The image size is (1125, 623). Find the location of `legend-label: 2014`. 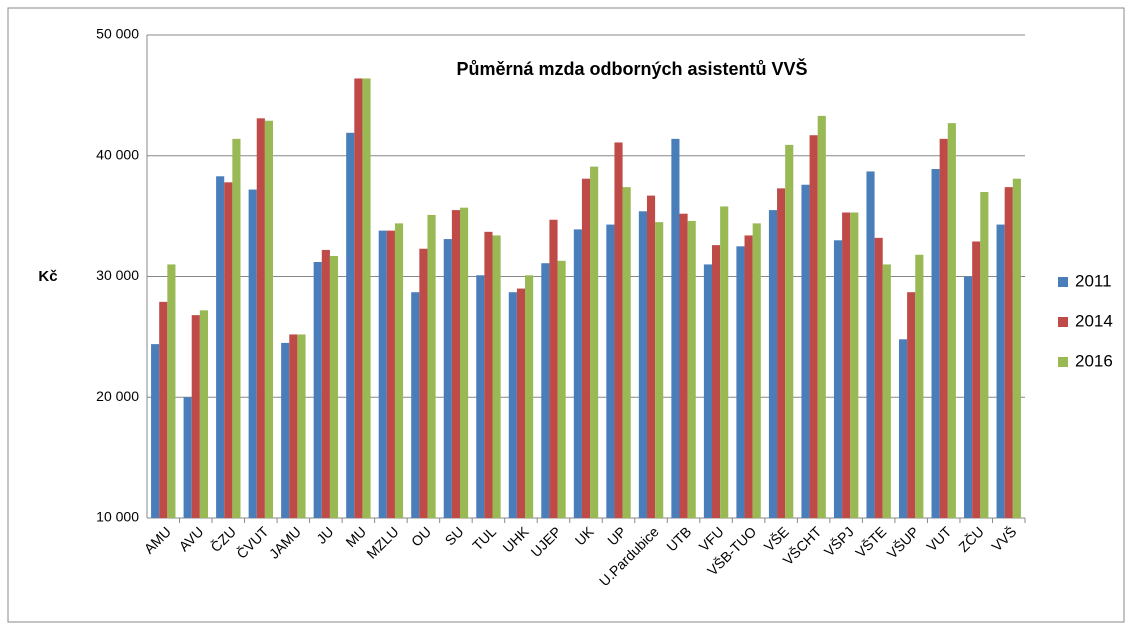

legend-label: 2014 is located at coordinates (1094, 320).